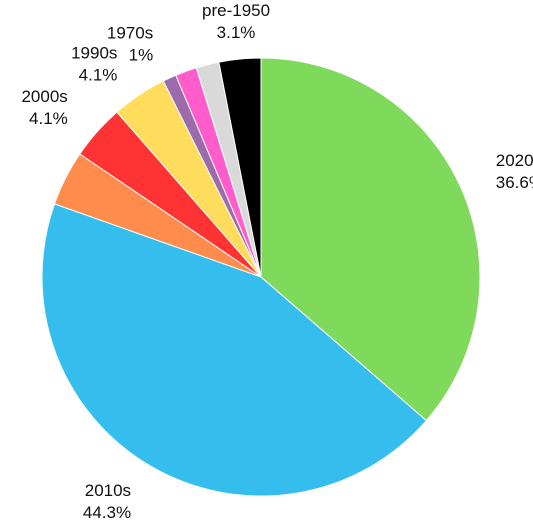 This screenshot has height=527, width=533. What do you see at coordinates (514, 171) in the screenshot?
I see `slice-label-2020s: 2020s 36.6%` at bounding box center [514, 171].